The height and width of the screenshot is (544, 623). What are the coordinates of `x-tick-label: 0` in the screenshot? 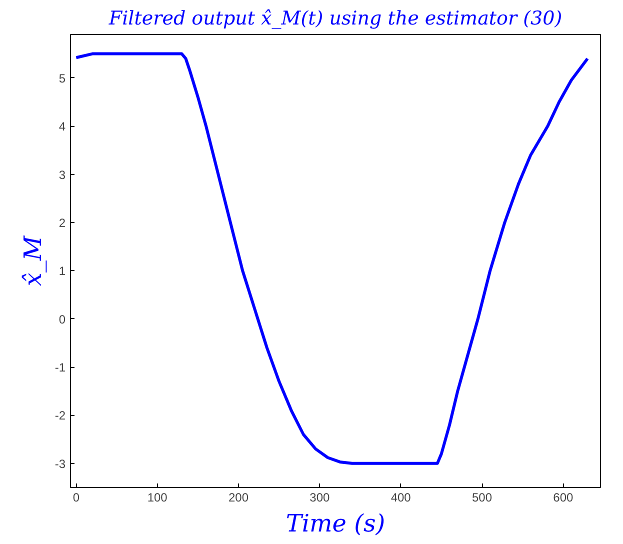 It's located at (76, 497).